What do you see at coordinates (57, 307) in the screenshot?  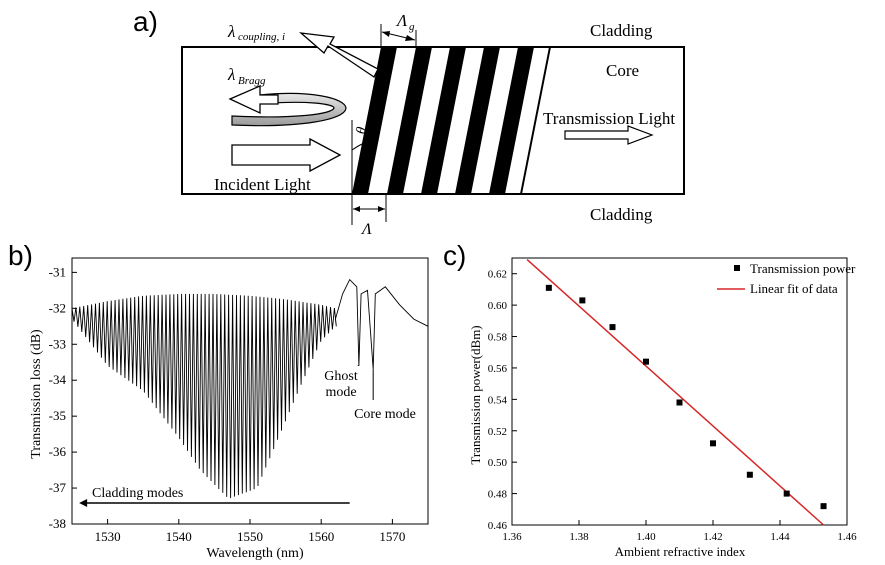 I see `y-tick-label: -32` at bounding box center [57, 307].